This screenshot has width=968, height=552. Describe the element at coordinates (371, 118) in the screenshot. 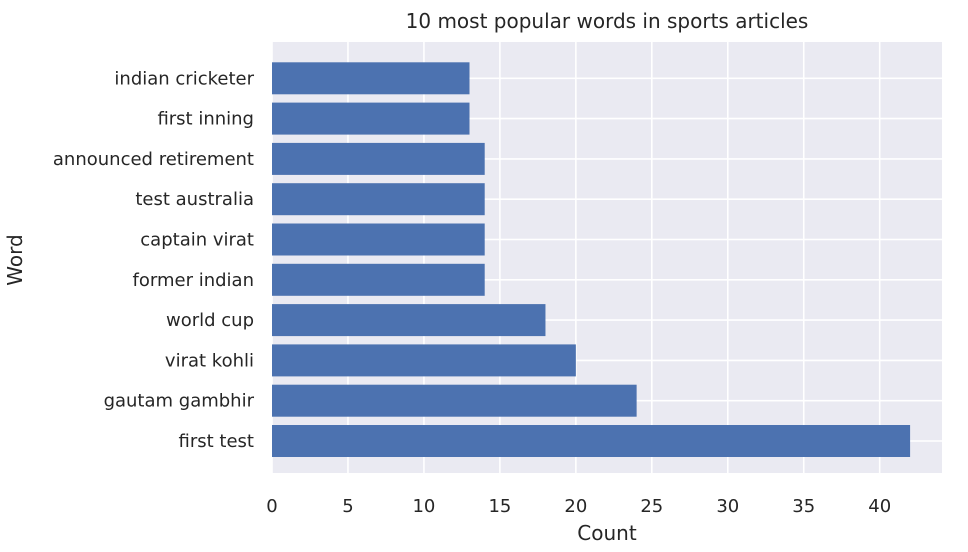

I see `bar-first-inning` at that location.